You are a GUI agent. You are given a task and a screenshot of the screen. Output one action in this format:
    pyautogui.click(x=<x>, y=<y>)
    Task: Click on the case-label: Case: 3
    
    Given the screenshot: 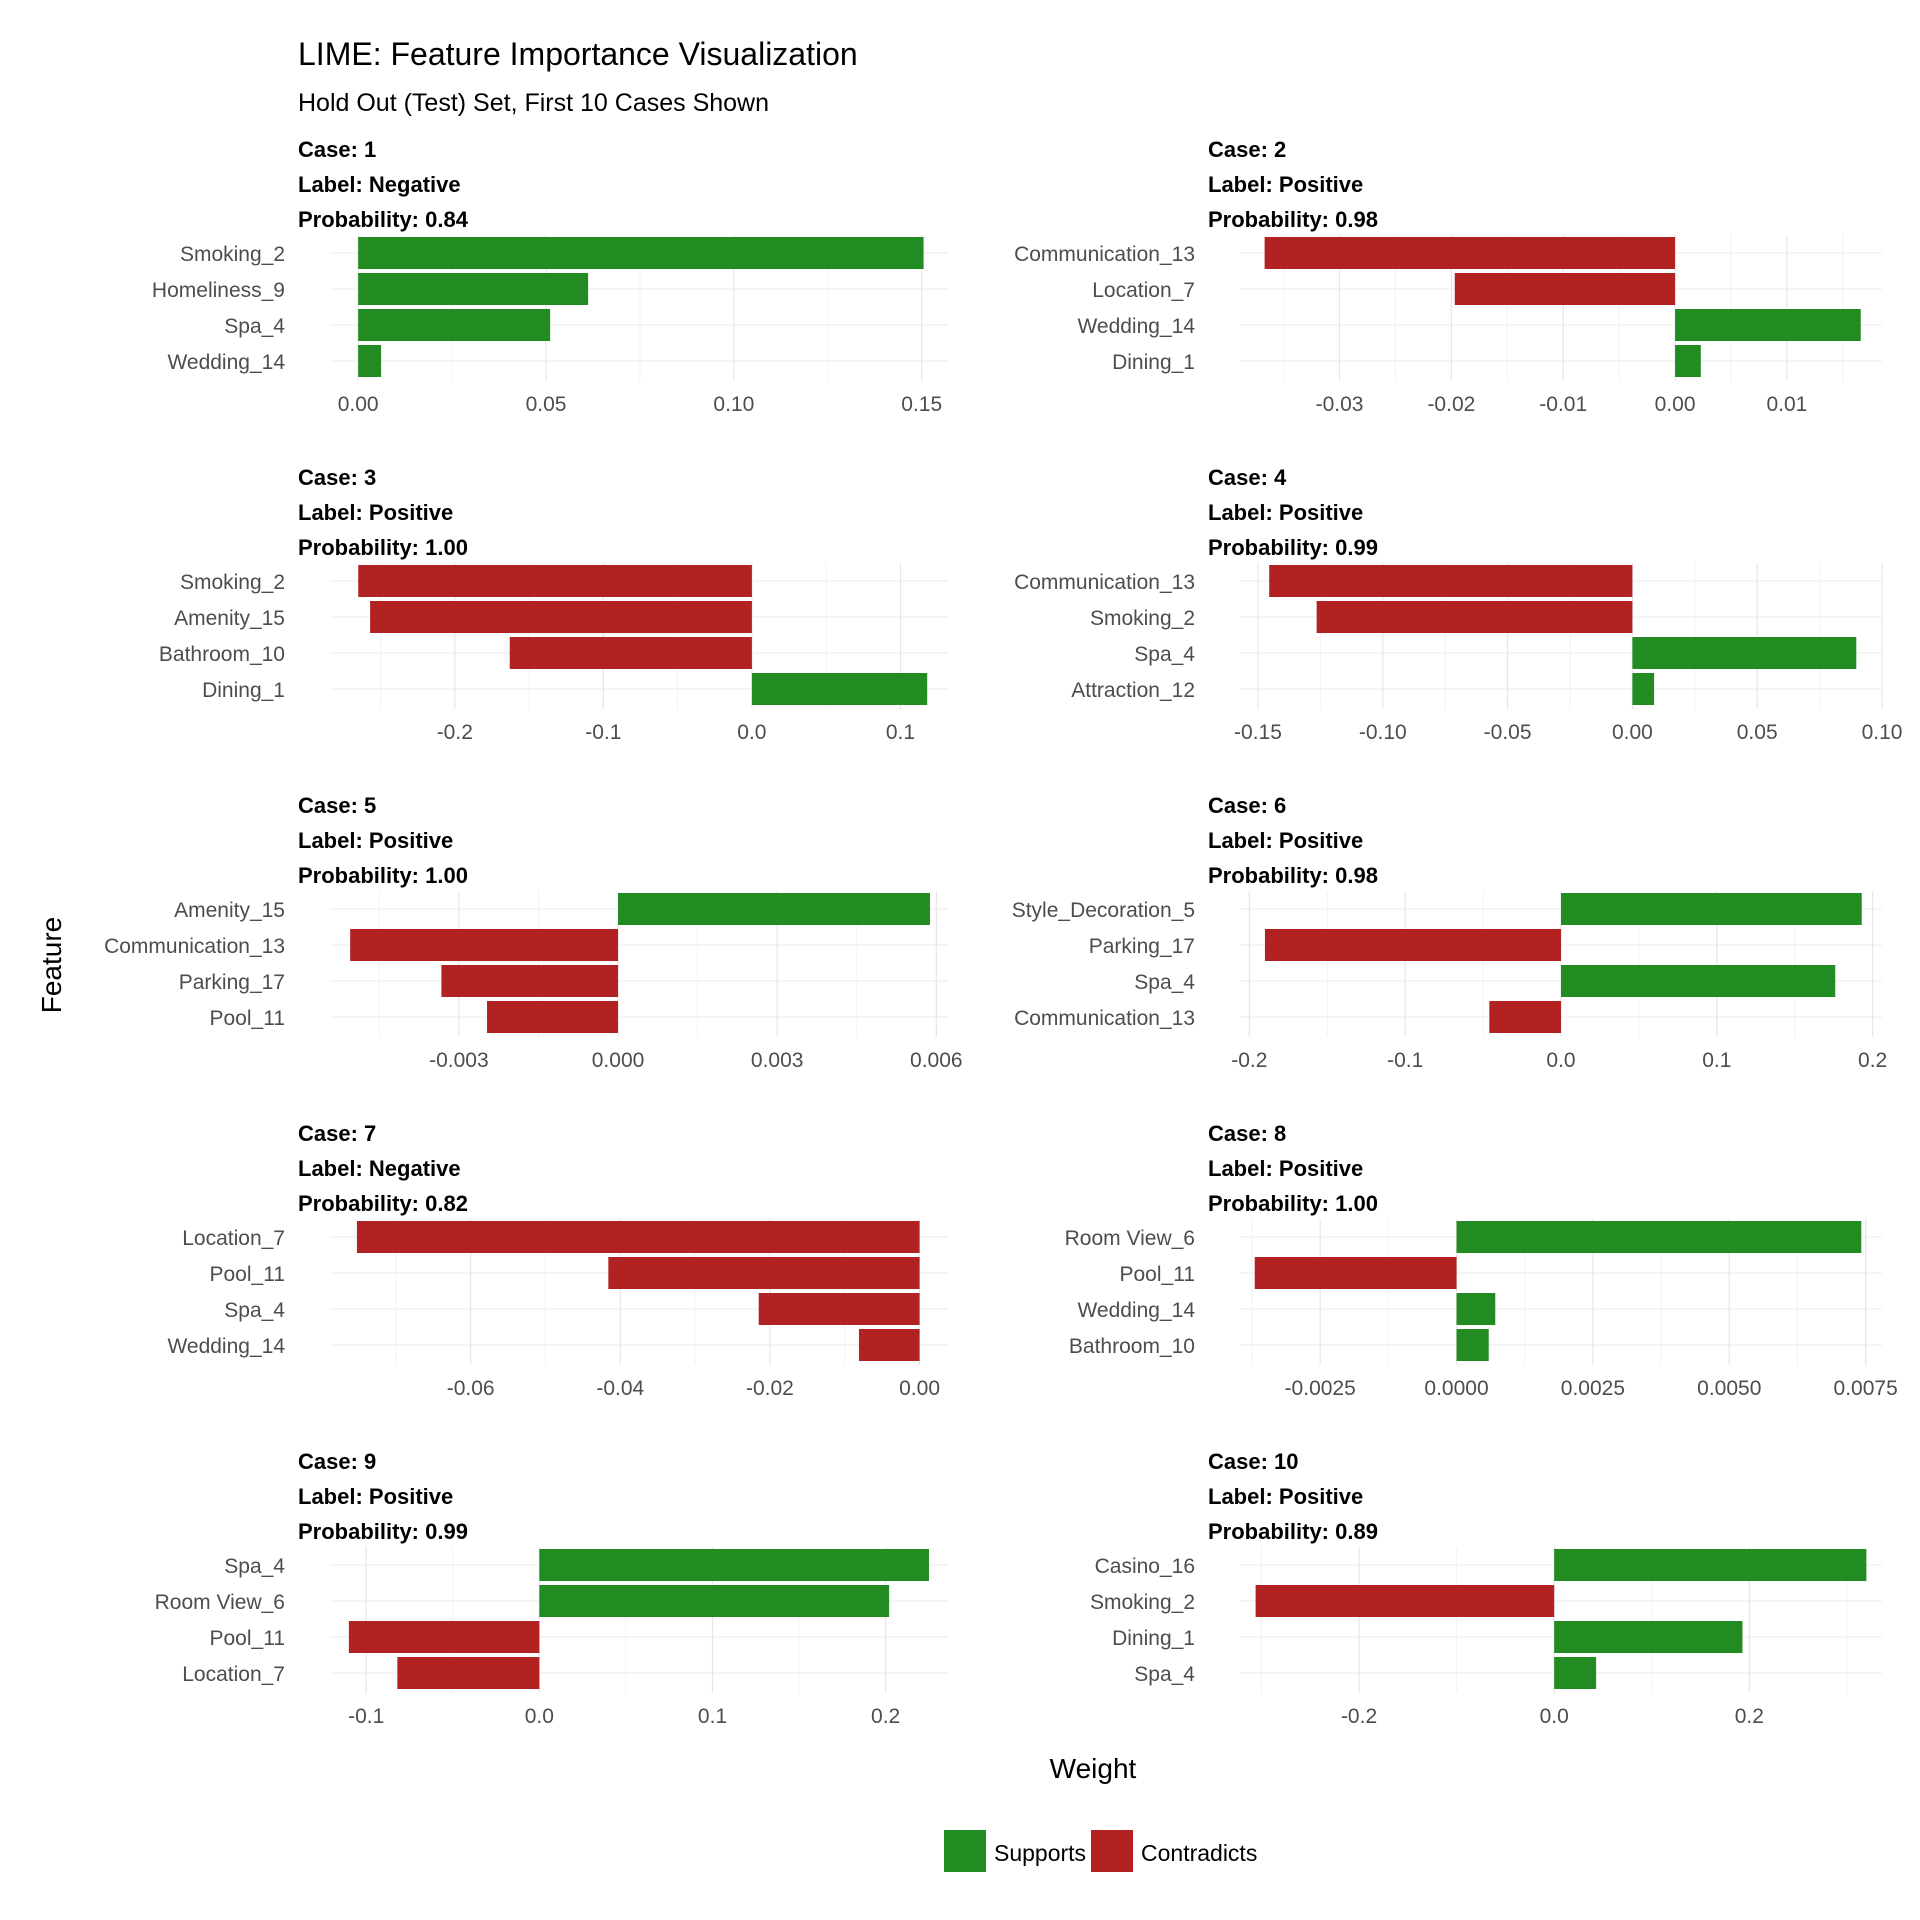 What is the action you would take?
    pyautogui.click(x=337, y=477)
    